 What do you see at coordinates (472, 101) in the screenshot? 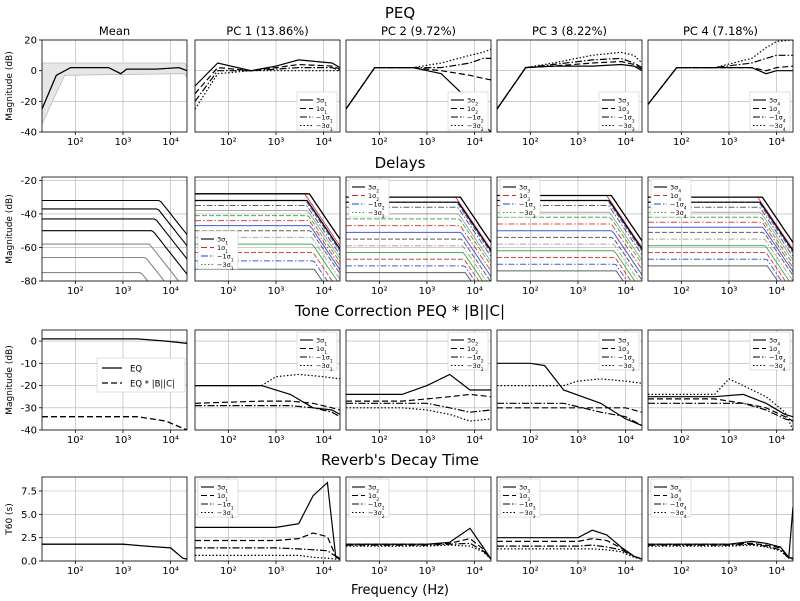
I see `legend-entry: 3σ2` at bounding box center [472, 101].